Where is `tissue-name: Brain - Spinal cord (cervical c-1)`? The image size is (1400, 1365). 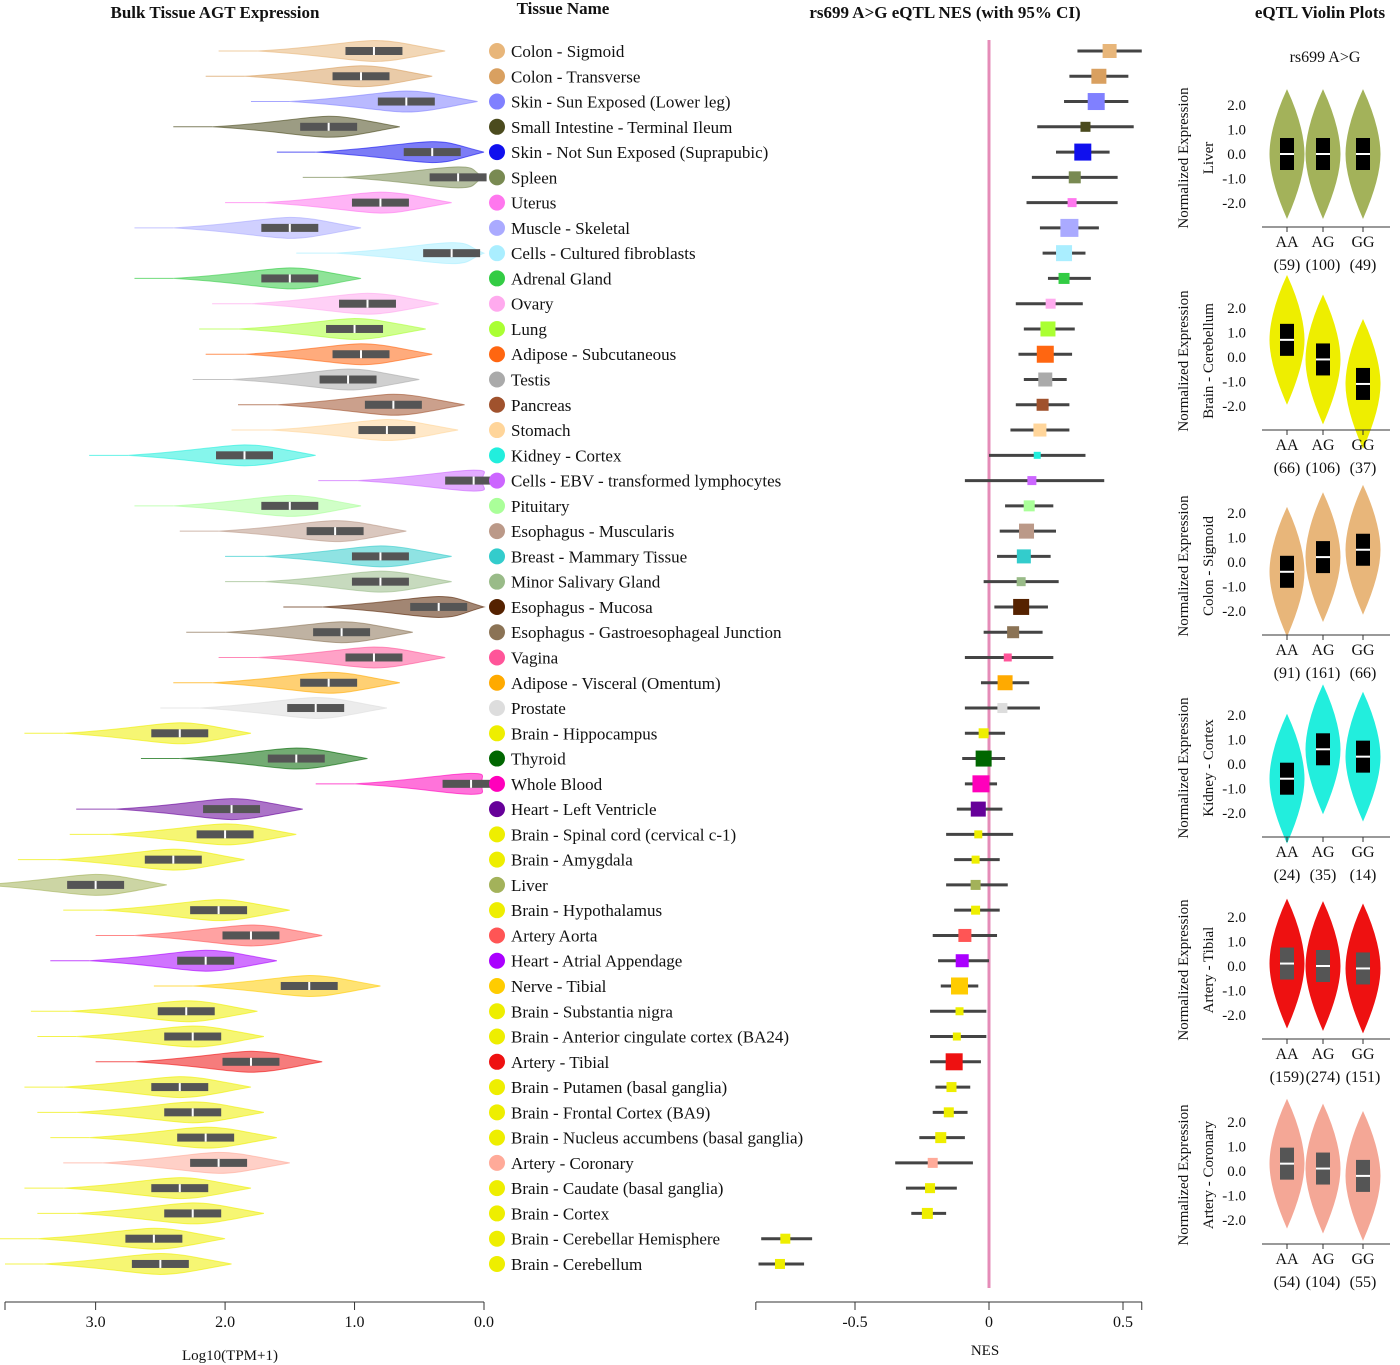
tissue-name: Brain - Spinal cord (cervical c-1) is located at coordinates (623, 834).